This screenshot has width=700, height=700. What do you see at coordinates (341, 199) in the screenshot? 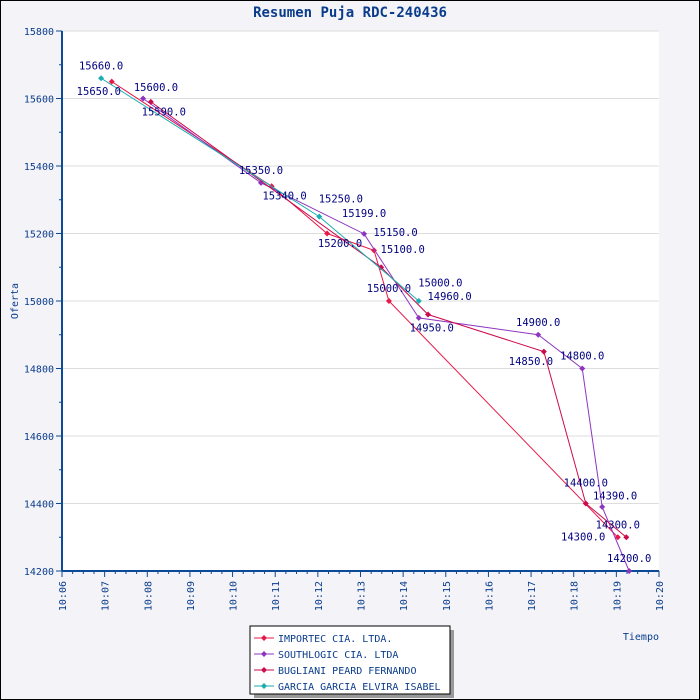
I see `data-label: 15250.0` at bounding box center [341, 199].